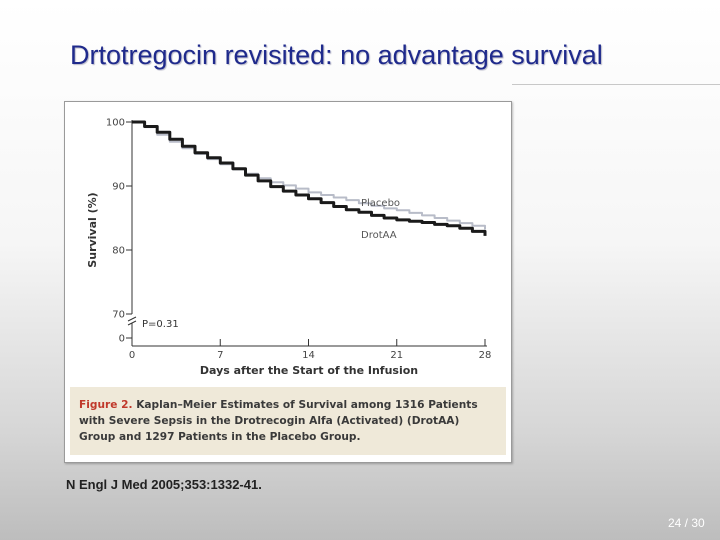 The image size is (720, 540). I want to click on y-tick-label: 90, so click(118, 187).